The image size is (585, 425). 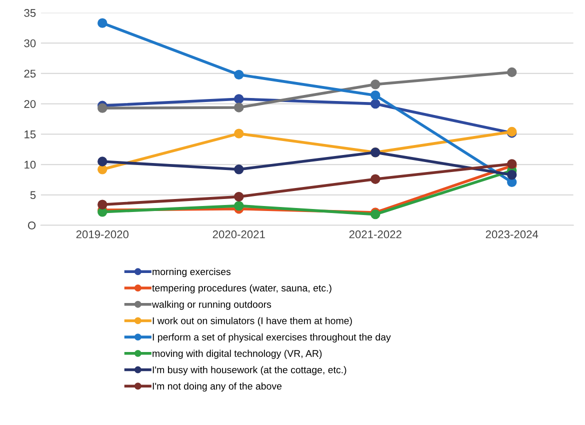 What do you see at coordinates (191, 273) in the screenshot?
I see `legend-label: morning exercises` at bounding box center [191, 273].